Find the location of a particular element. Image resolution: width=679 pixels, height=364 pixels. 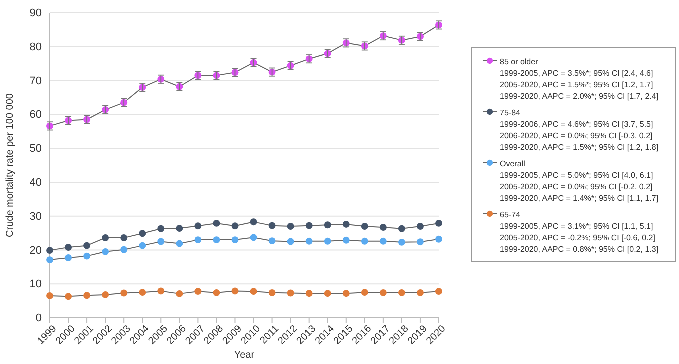

y-tick-label: 30 is located at coordinates (36, 216).